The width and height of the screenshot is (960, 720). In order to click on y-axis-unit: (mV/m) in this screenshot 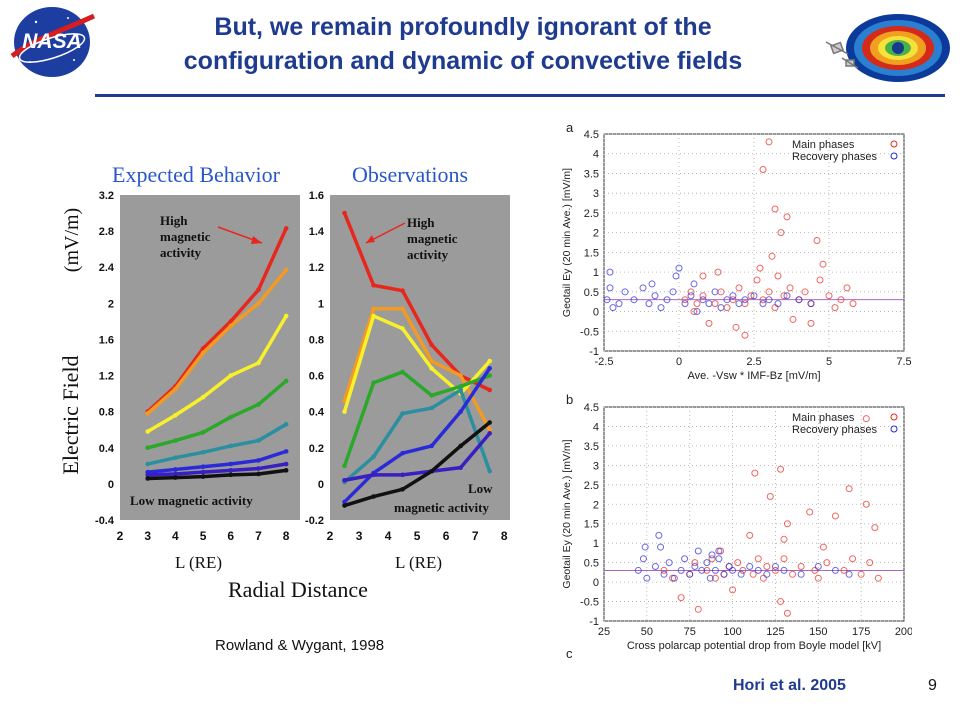, I will do `click(72, 240)`.